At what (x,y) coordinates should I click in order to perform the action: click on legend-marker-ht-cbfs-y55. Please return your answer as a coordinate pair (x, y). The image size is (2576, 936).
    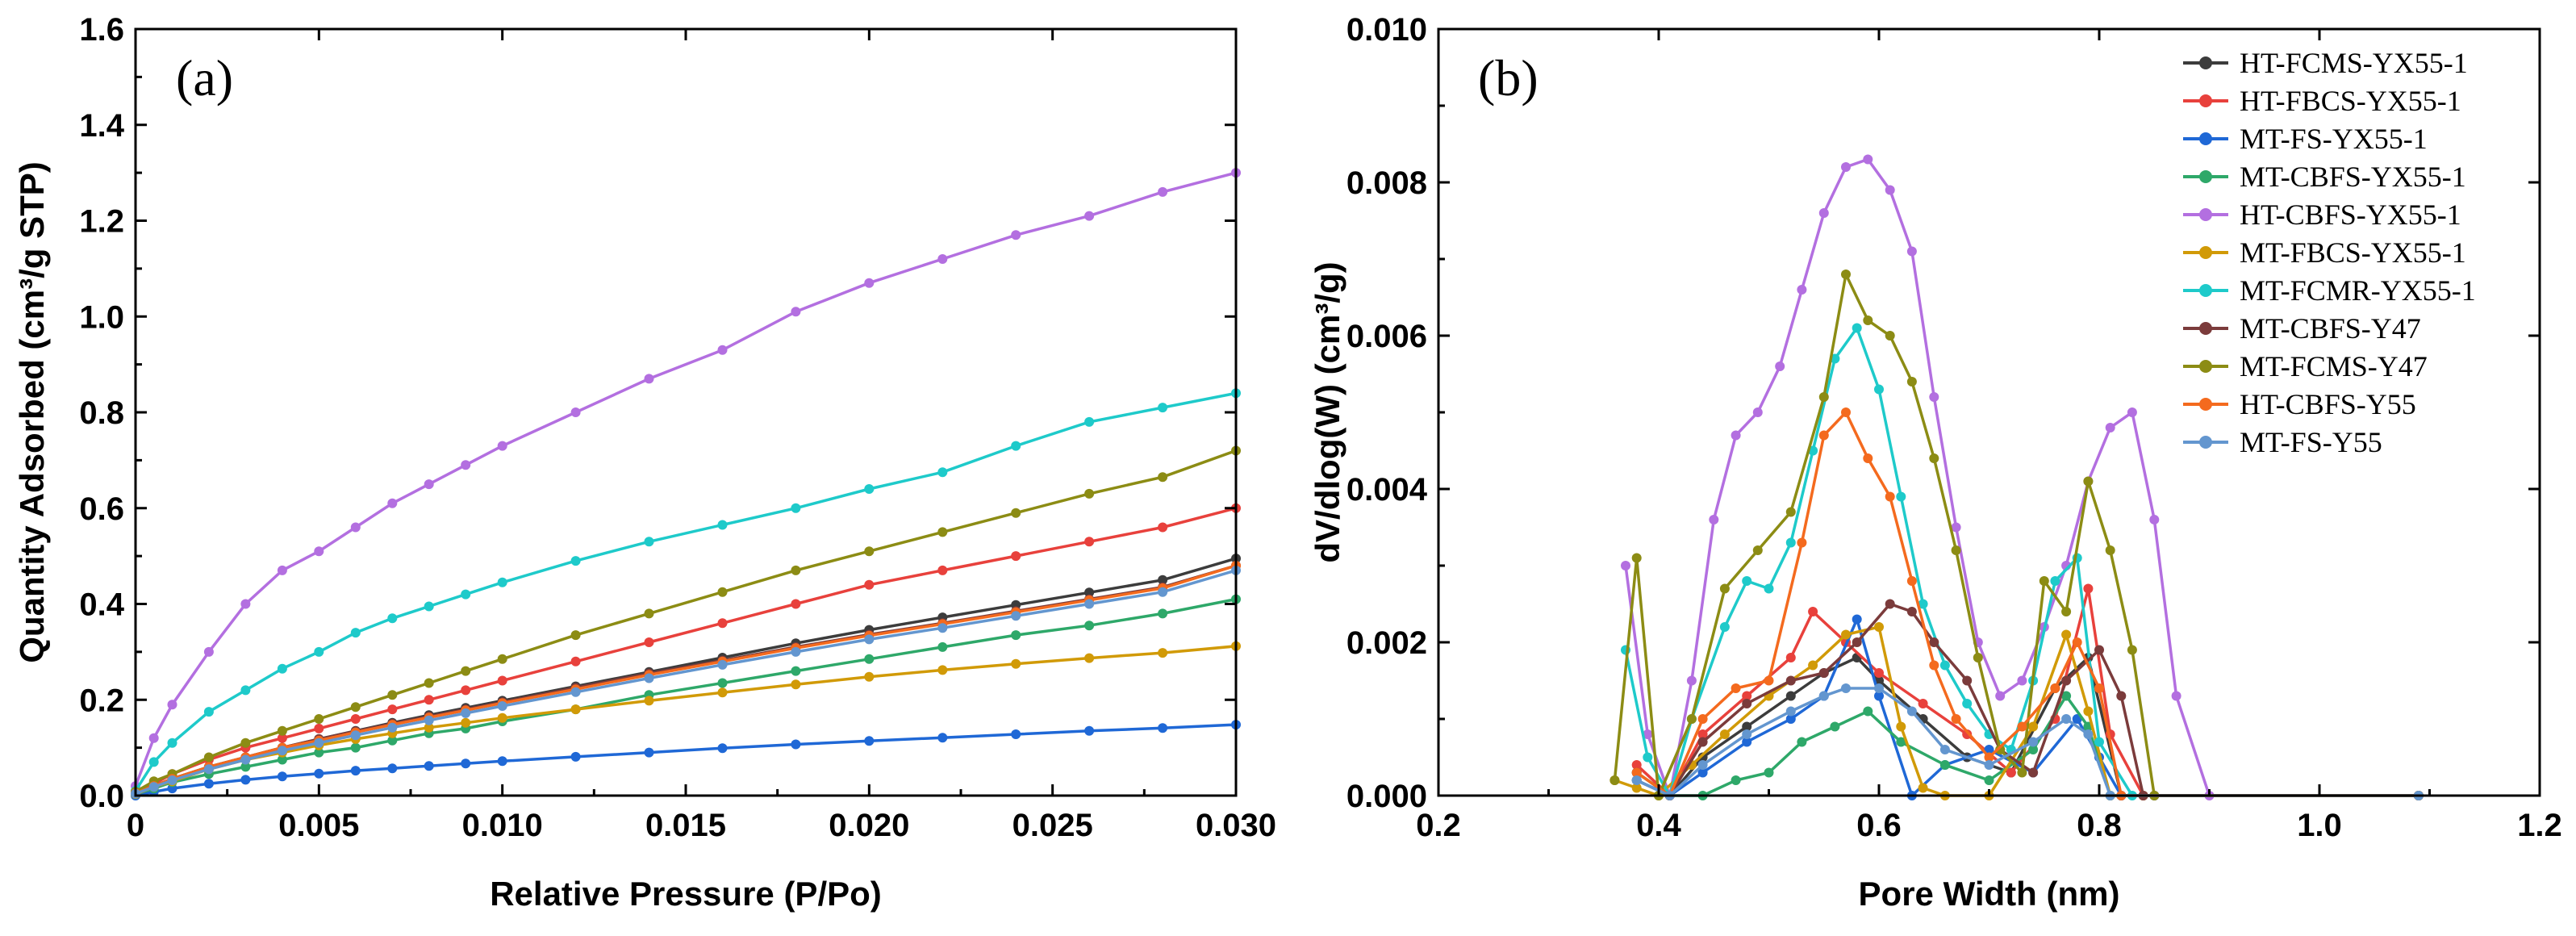
    Looking at the image, I should click on (2205, 404).